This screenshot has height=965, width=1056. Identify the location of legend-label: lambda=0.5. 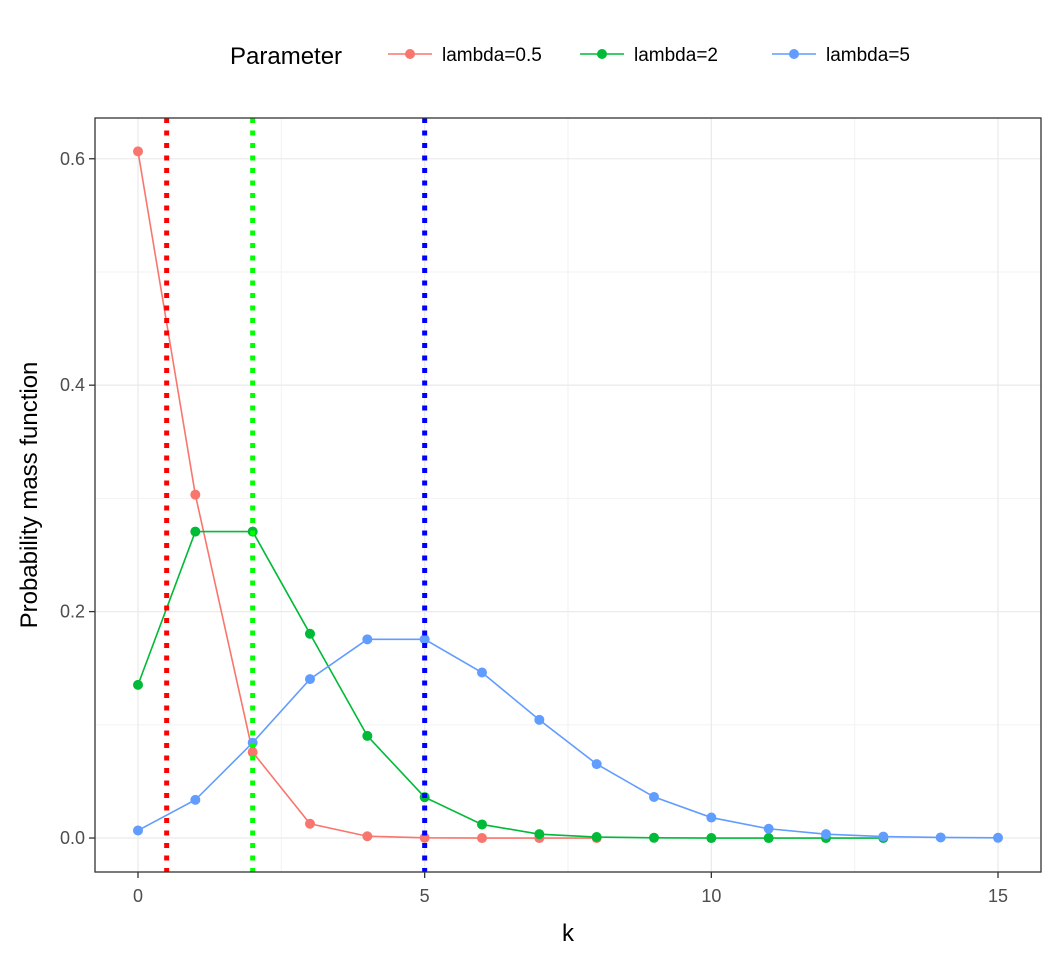
(492, 55).